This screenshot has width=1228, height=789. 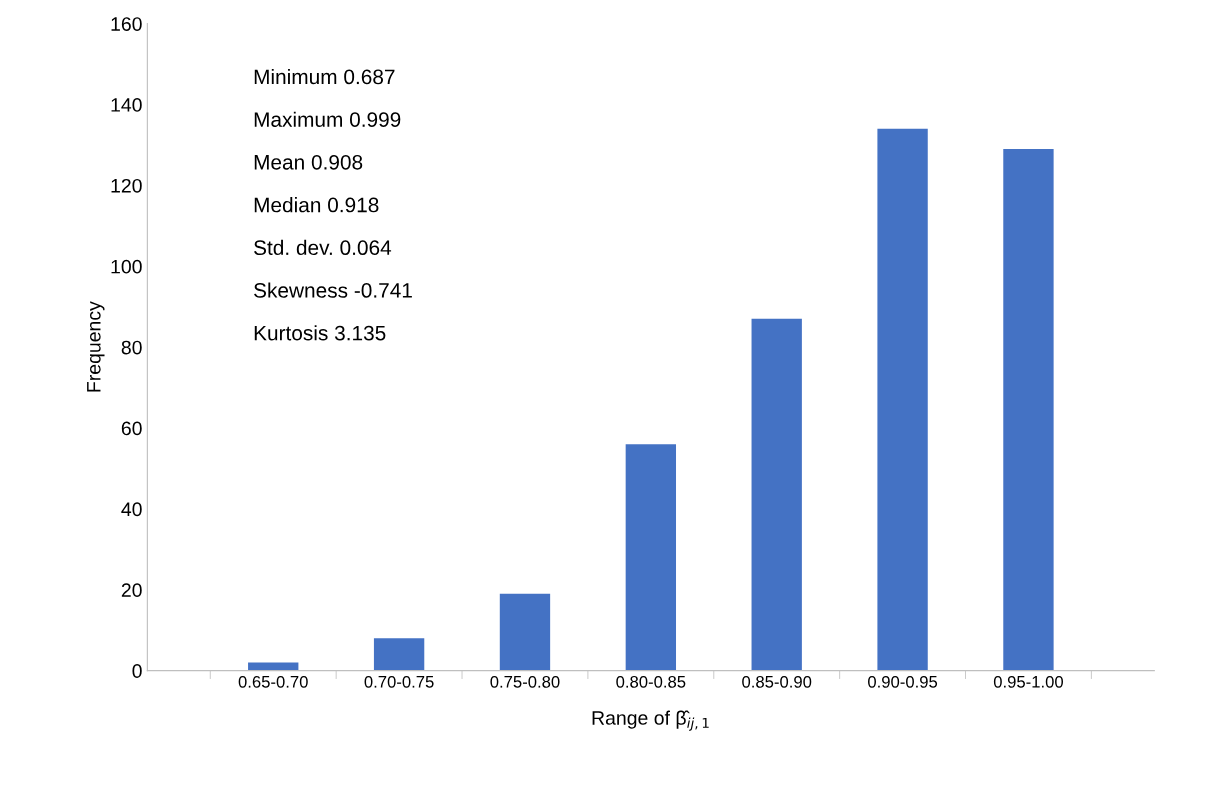 What do you see at coordinates (273, 681) in the screenshot?
I see `x-tick-label: 0.65-0.70` at bounding box center [273, 681].